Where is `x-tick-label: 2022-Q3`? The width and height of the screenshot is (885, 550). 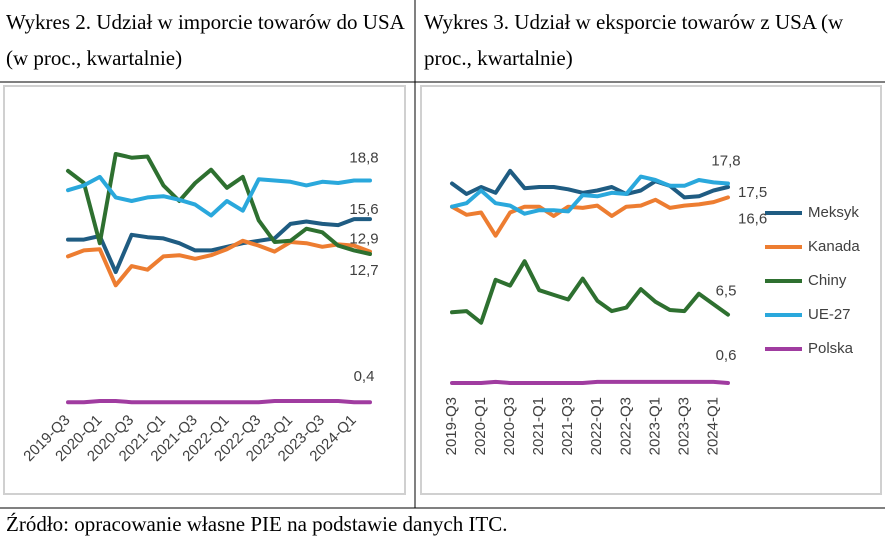
x-tick-label: 2022-Q3 is located at coordinates (625, 426).